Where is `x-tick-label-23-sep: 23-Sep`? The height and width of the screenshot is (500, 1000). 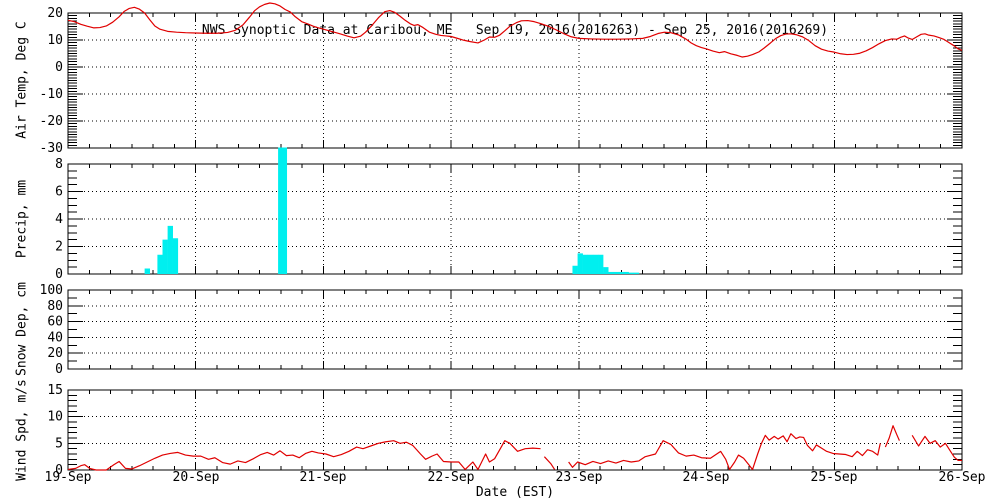
x-tick-label-23-sep: 23-Sep is located at coordinates (579, 477).